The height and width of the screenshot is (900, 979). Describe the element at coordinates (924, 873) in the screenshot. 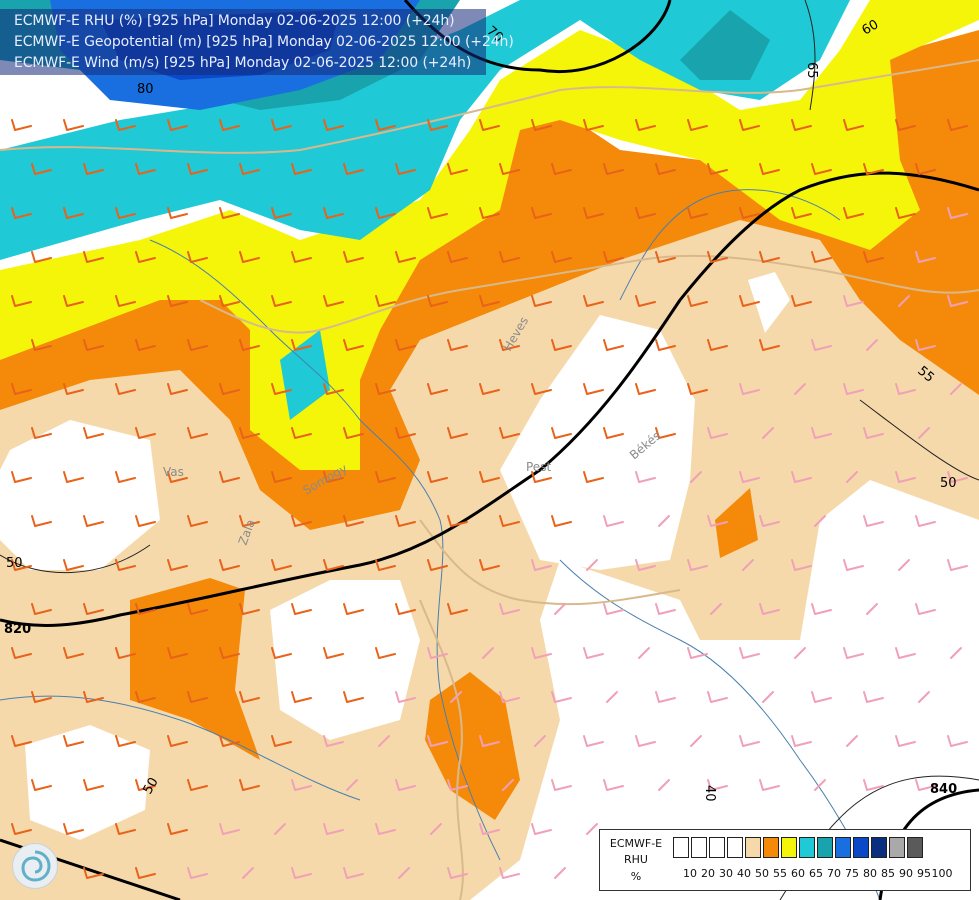

I see `legend-tick-label: 95` at that location.